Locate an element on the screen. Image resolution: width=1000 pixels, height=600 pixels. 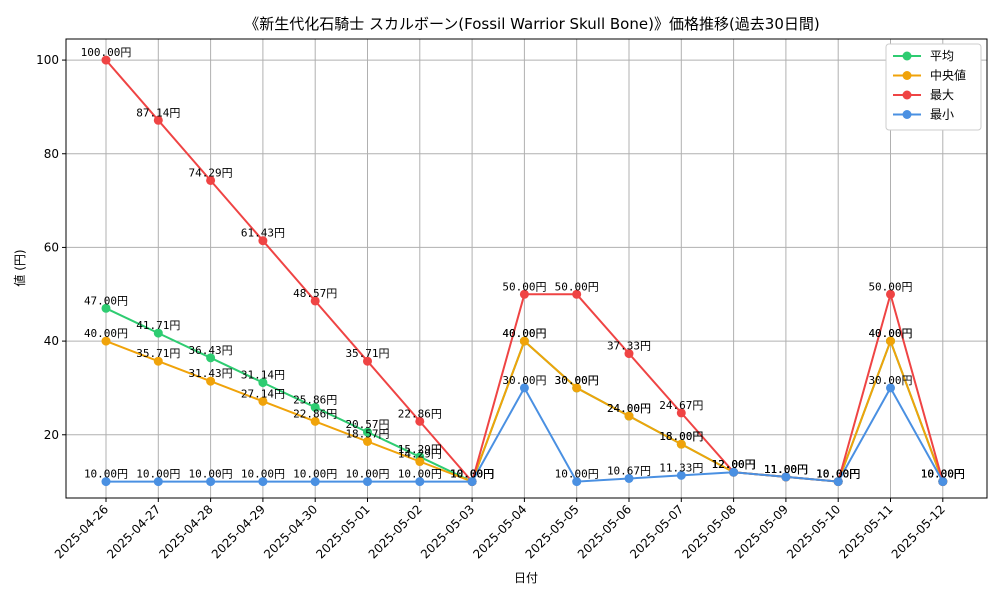
x-tick-label: 2025-04-27 is located at coordinates (133, 531).